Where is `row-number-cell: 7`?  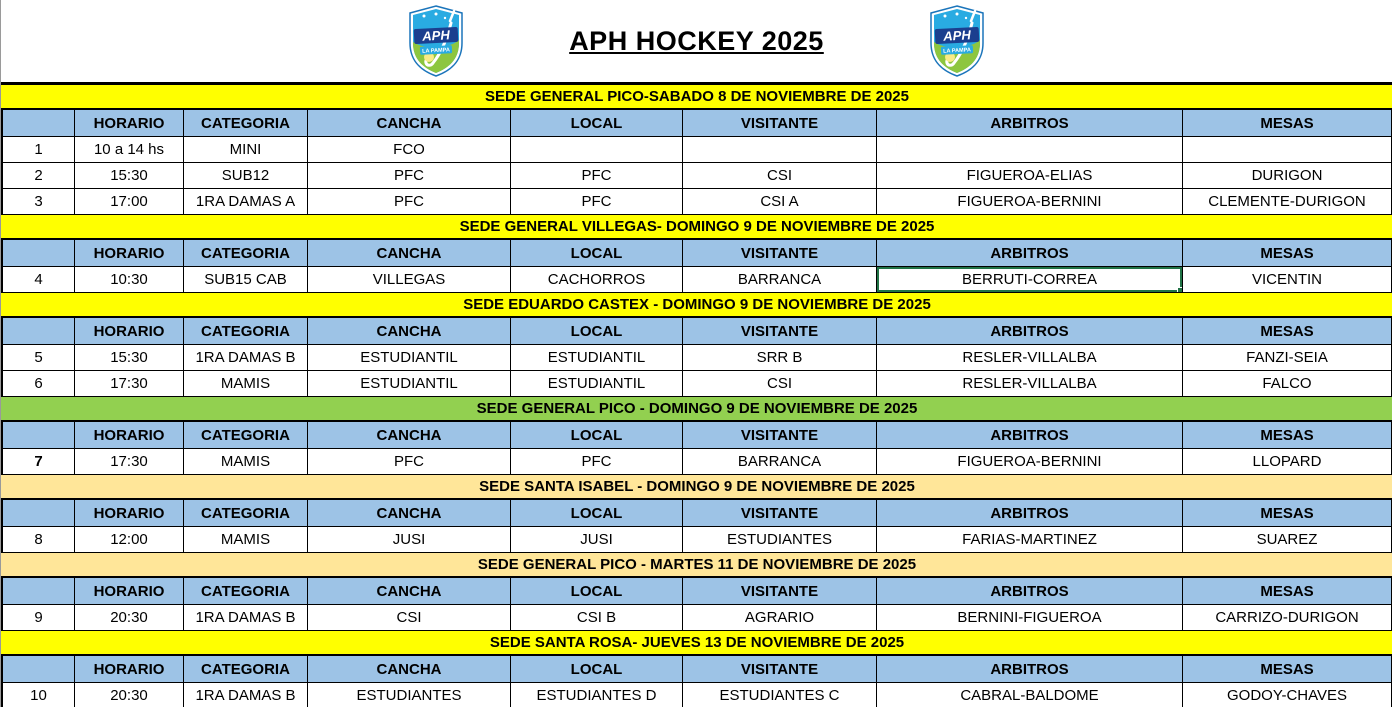 row-number-cell: 7 is located at coordinates (38, 461).